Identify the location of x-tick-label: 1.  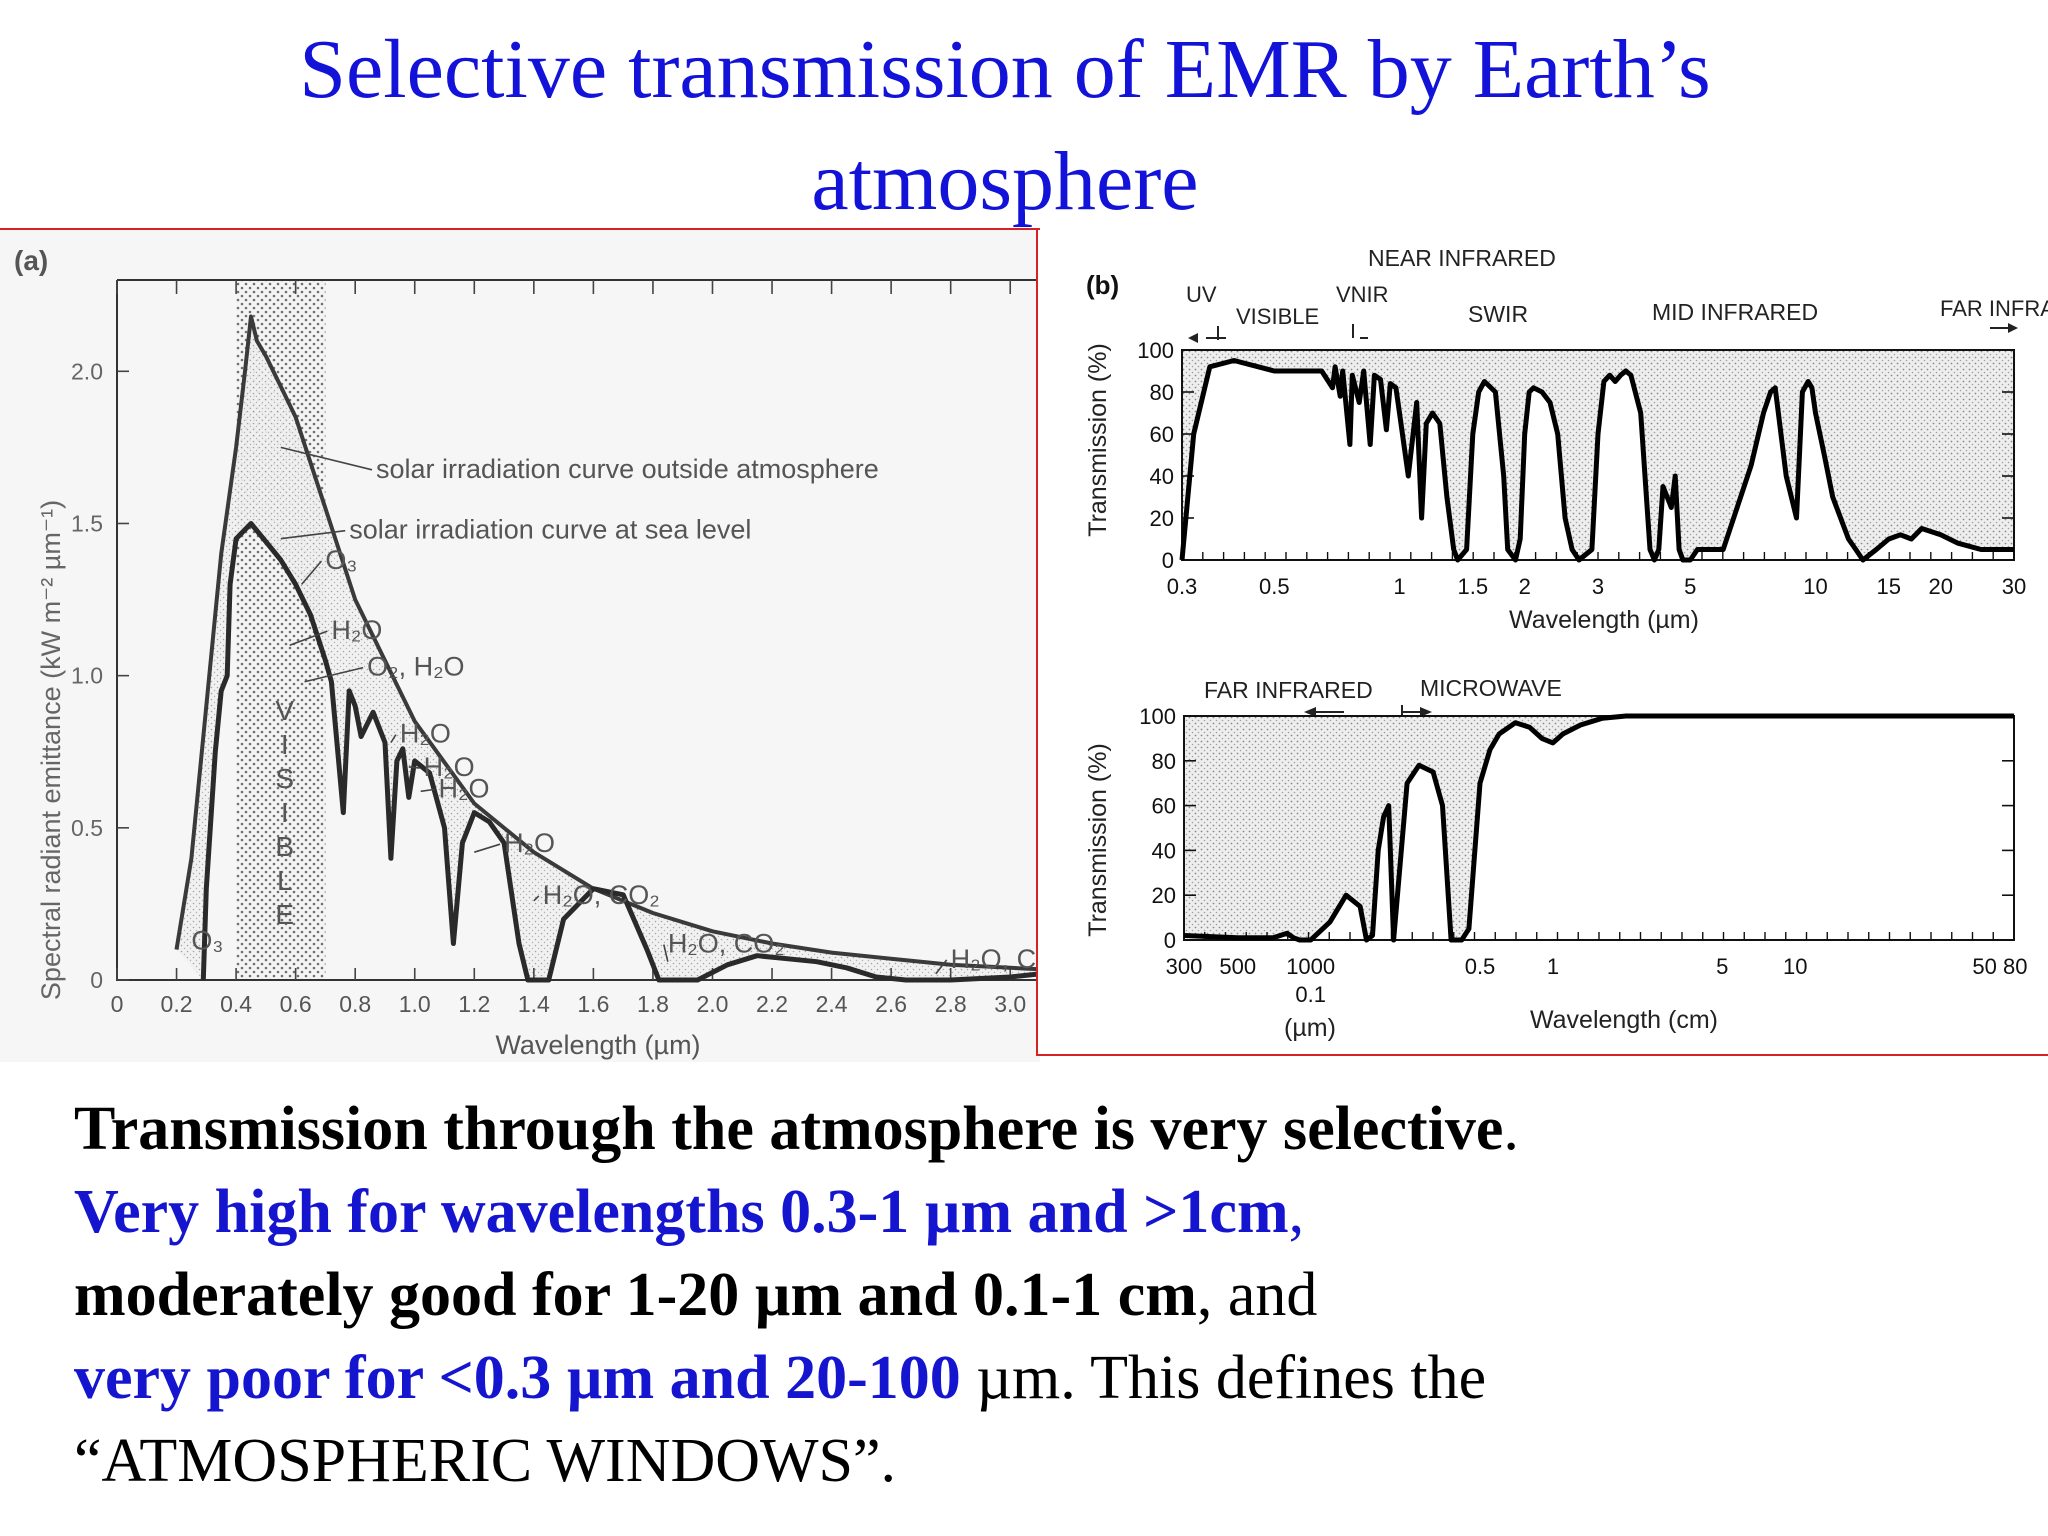
(1399, 586).